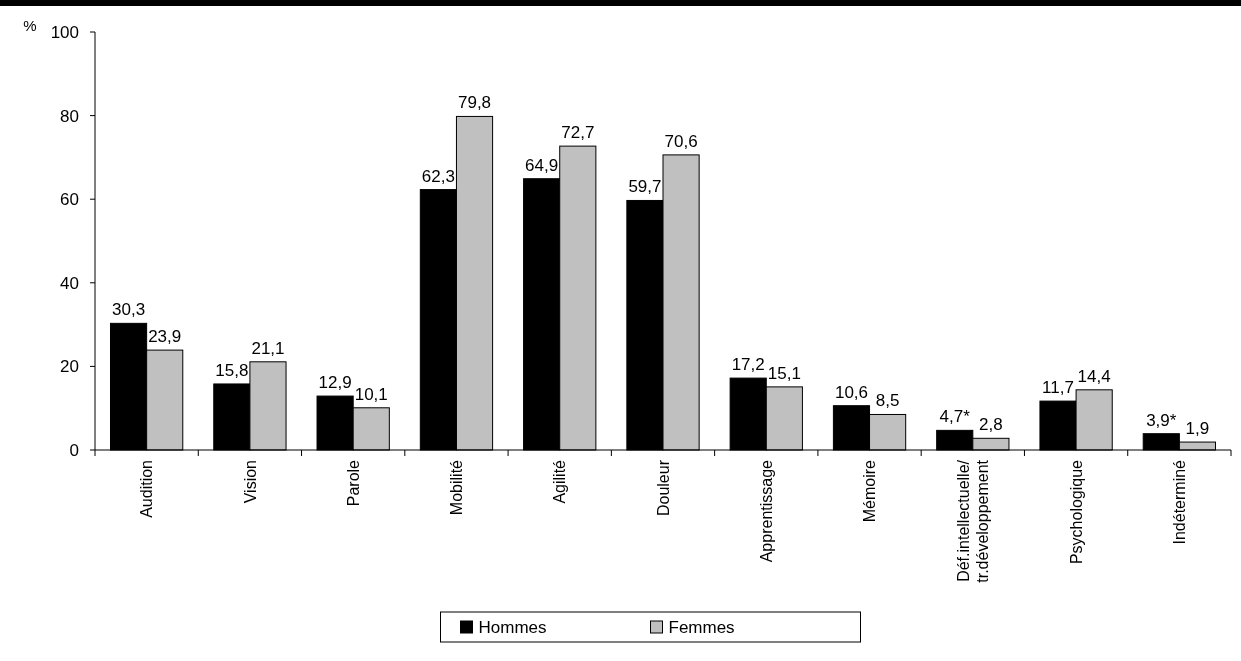 Image resolution: width=1241 pixels, height=661 pixels. Describe the element at coordinates (973, 521) in the screenshot. I see `x-tick-label: Déf.intellectuelle/ tr.développement` at that location.